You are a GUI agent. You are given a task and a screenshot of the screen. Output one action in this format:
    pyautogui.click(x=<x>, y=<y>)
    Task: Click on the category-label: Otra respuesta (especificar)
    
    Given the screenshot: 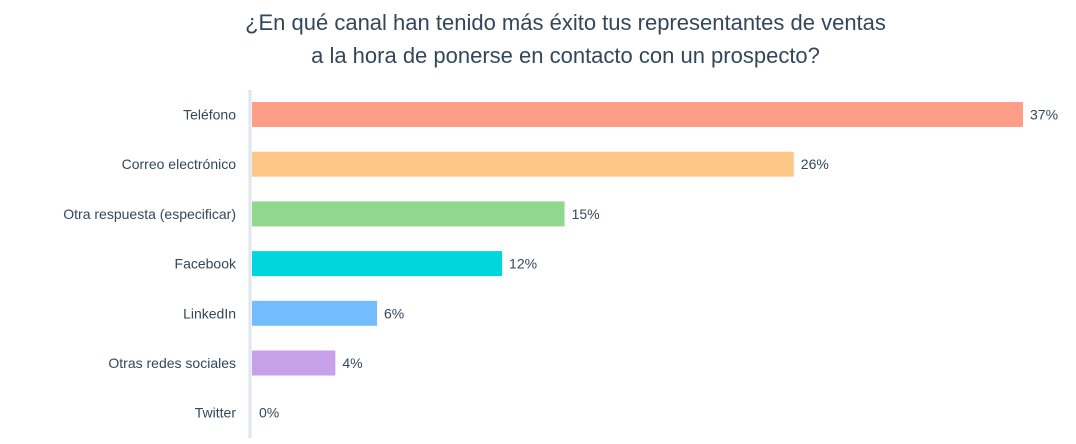 What is the action you would take?
    pyautogui.click(x=149, y=214)
    